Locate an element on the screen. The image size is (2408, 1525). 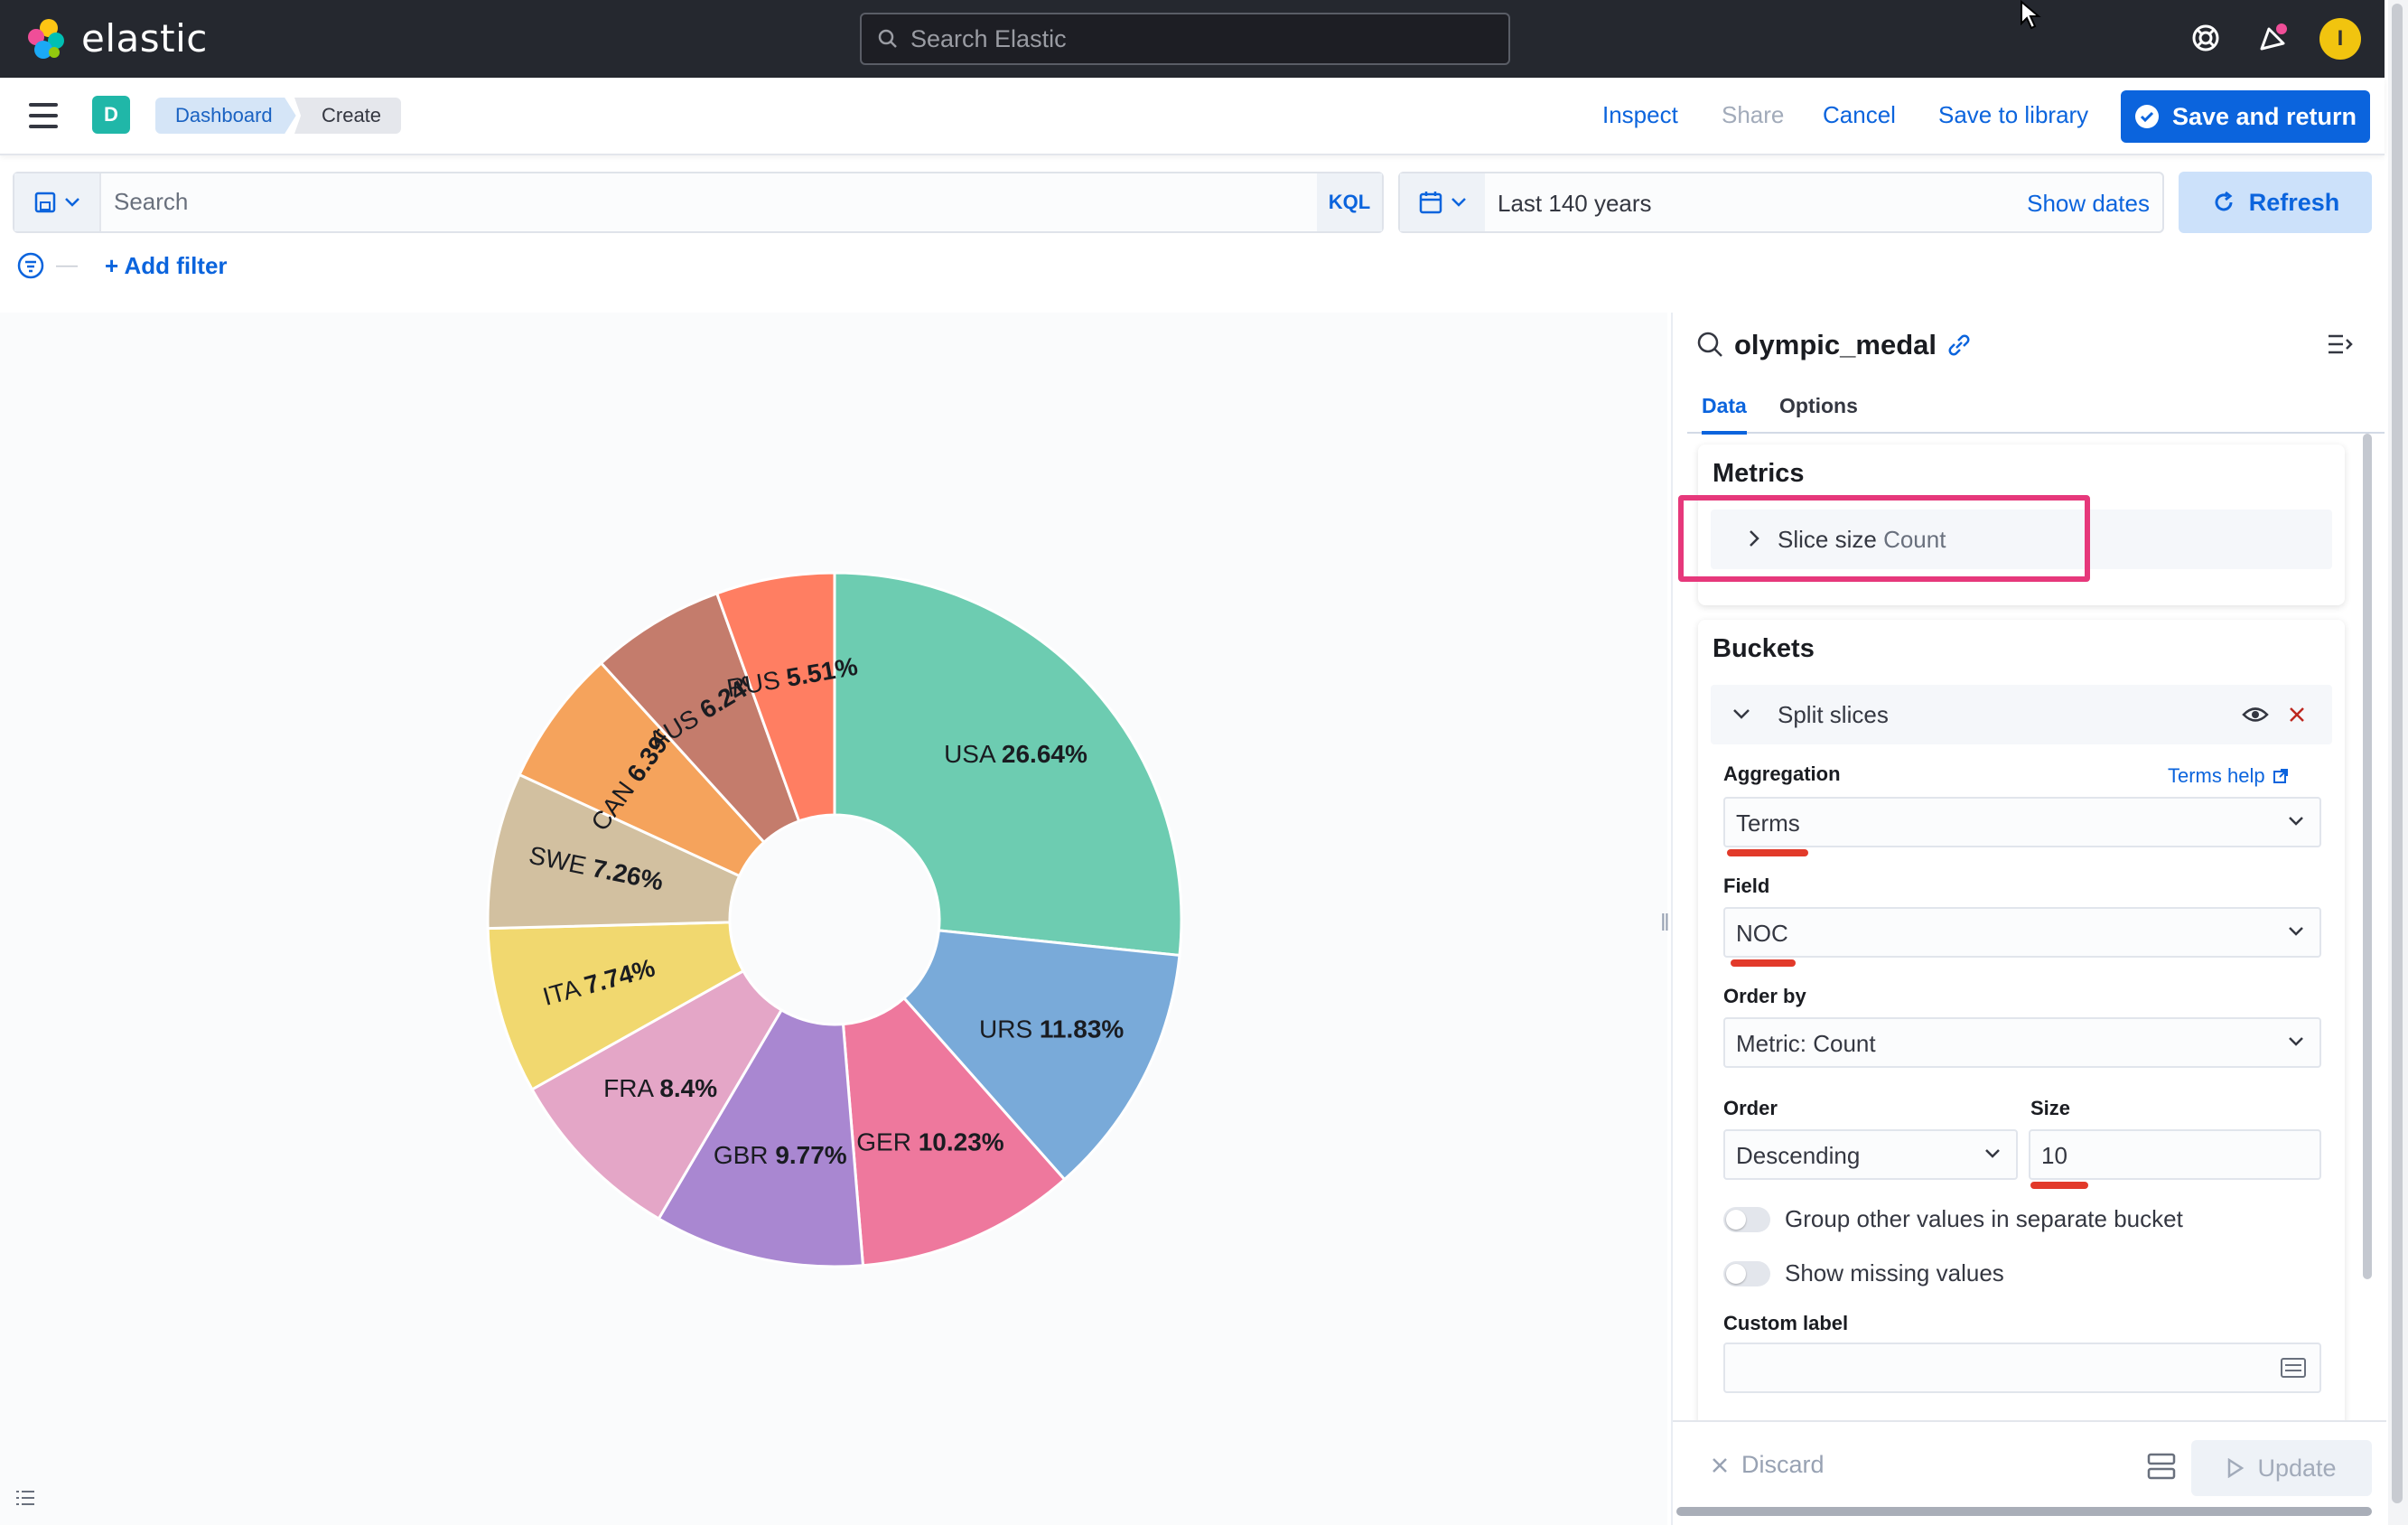
pie-slice-urs is located at coordinates (1041, 1055).